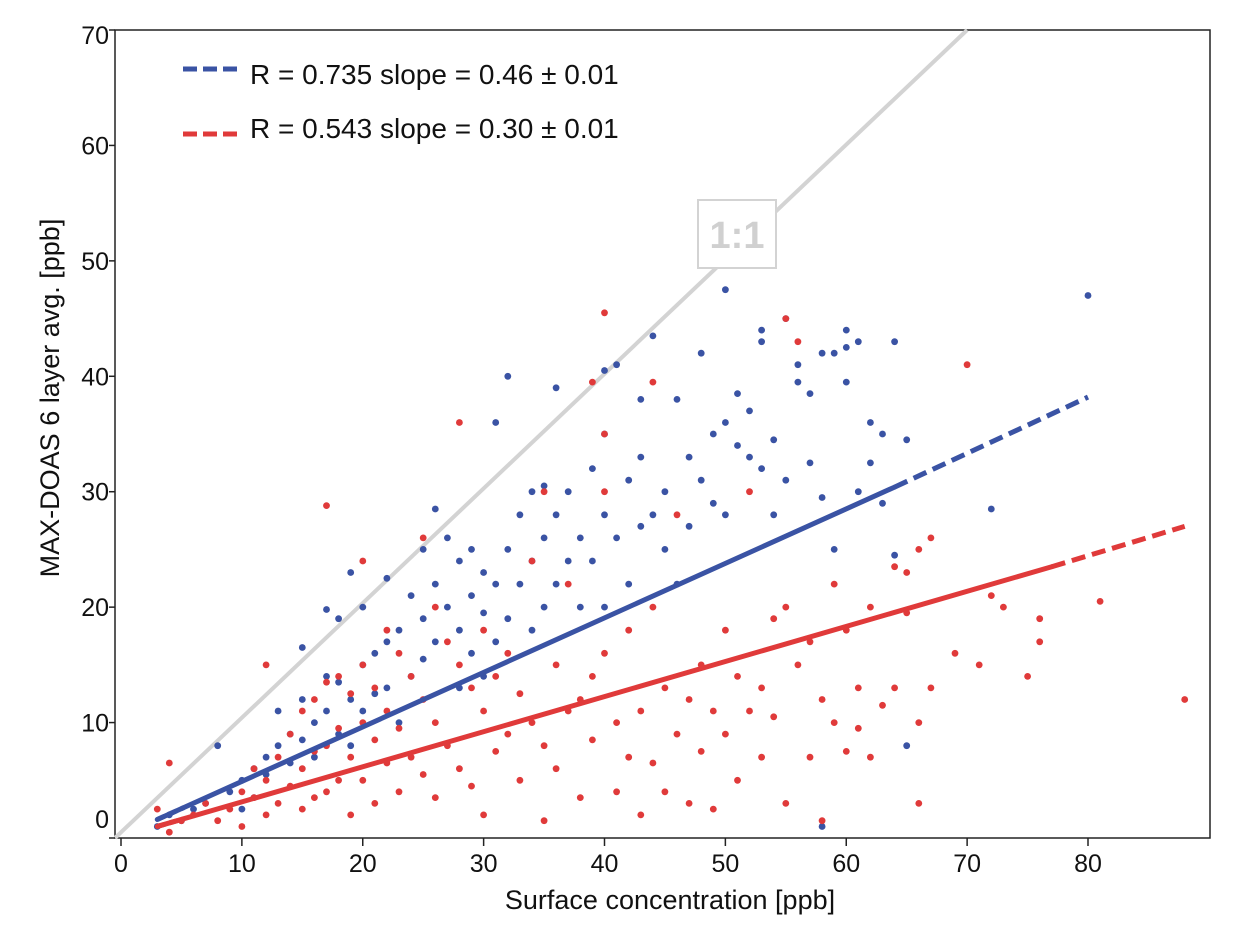 The height and width of the screenshot is (932, 1238). What do you see at coordinates (95, 377) in the screenshot?
I see `y-tick-label: 40` at bounding box center [95, 377].